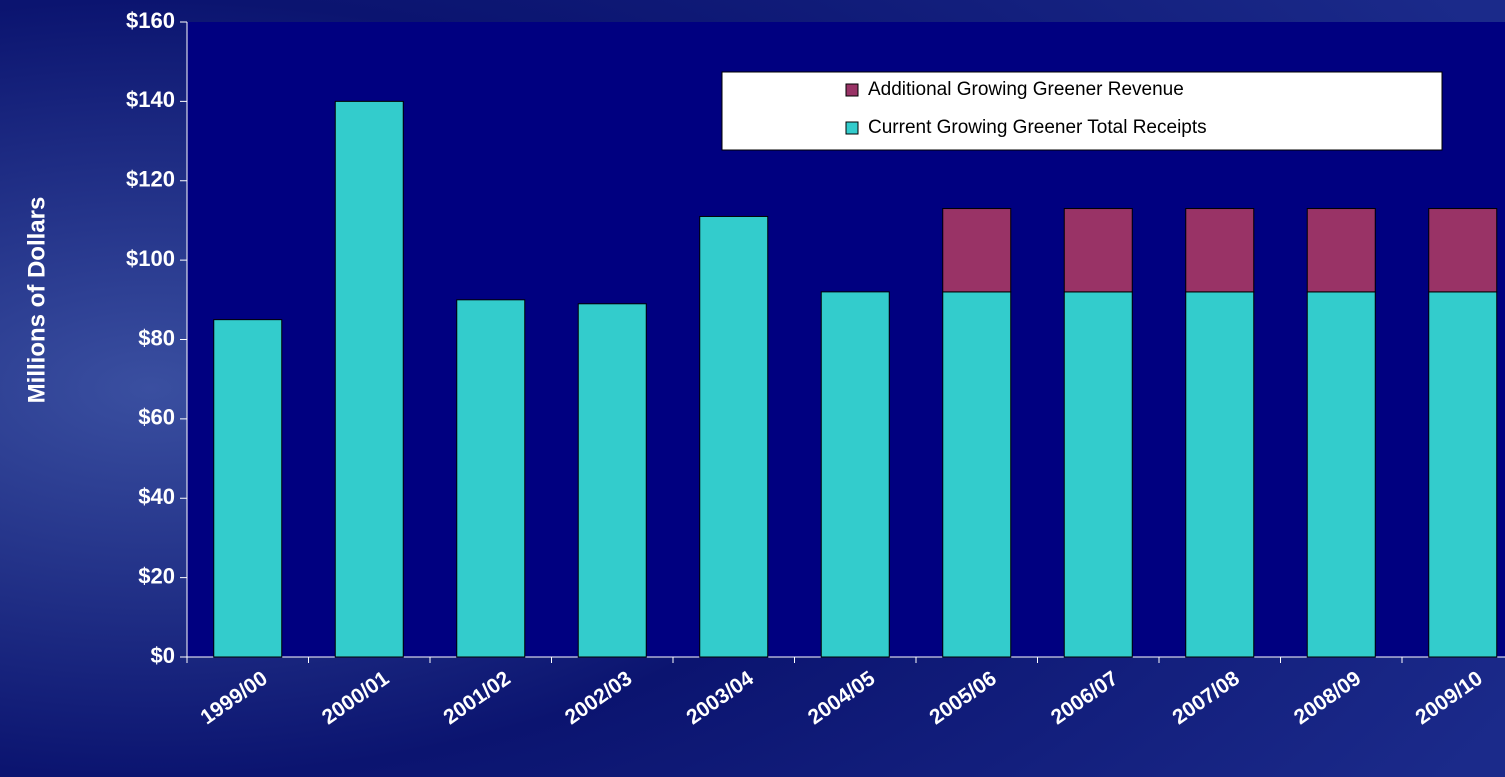  I want to click on y-tick-label: $60, so click(156, 417).